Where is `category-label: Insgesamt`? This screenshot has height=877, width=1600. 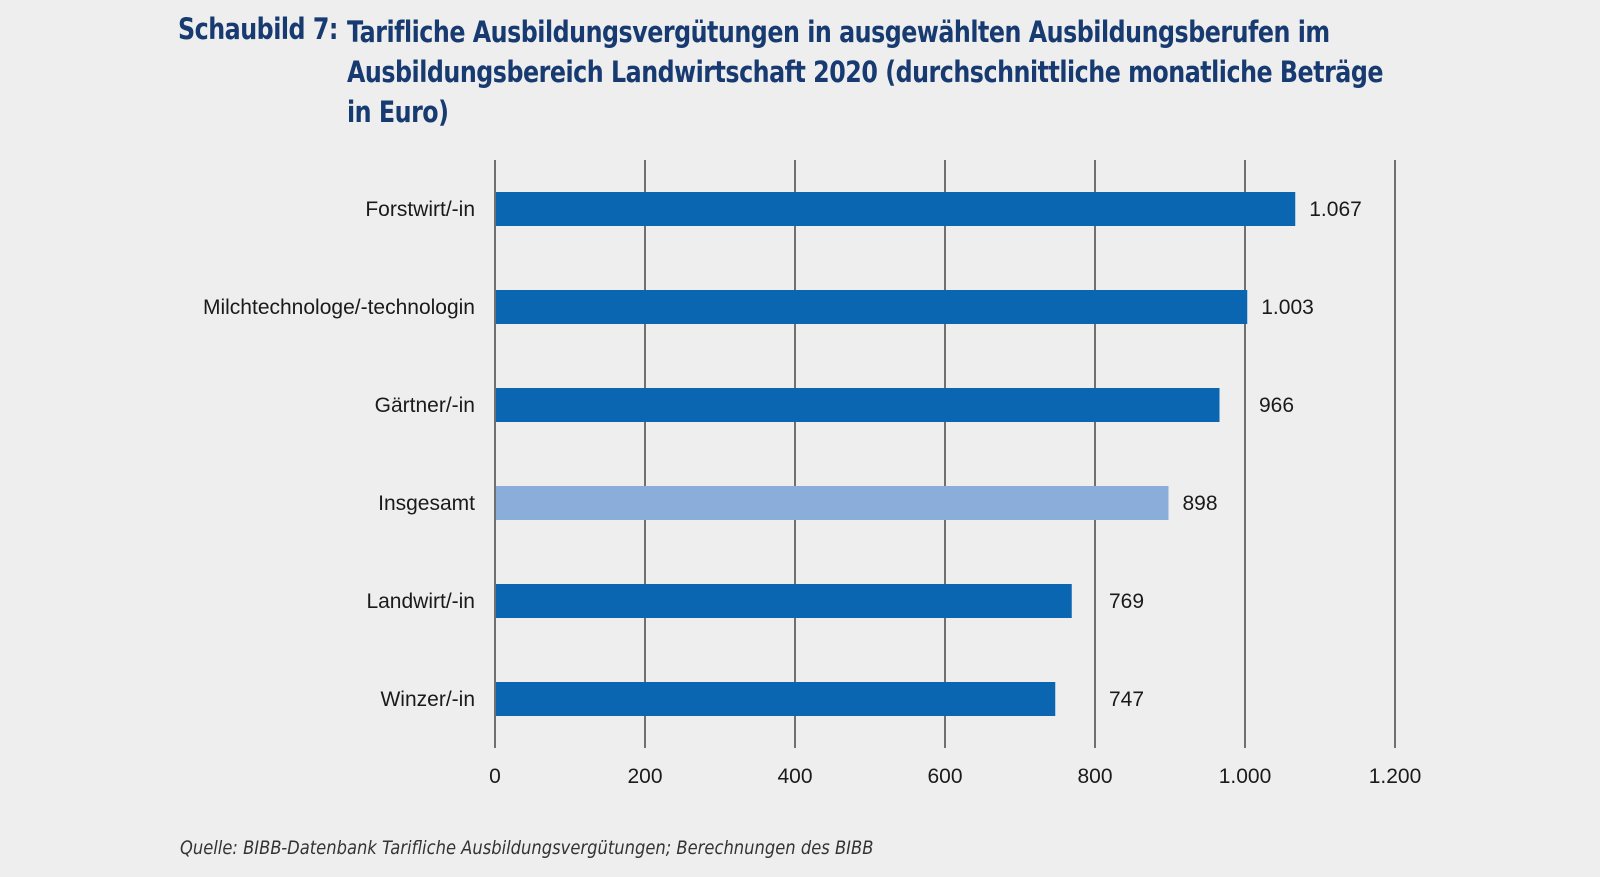 category-label: Insgesamt is located at coordinates (426, 503).